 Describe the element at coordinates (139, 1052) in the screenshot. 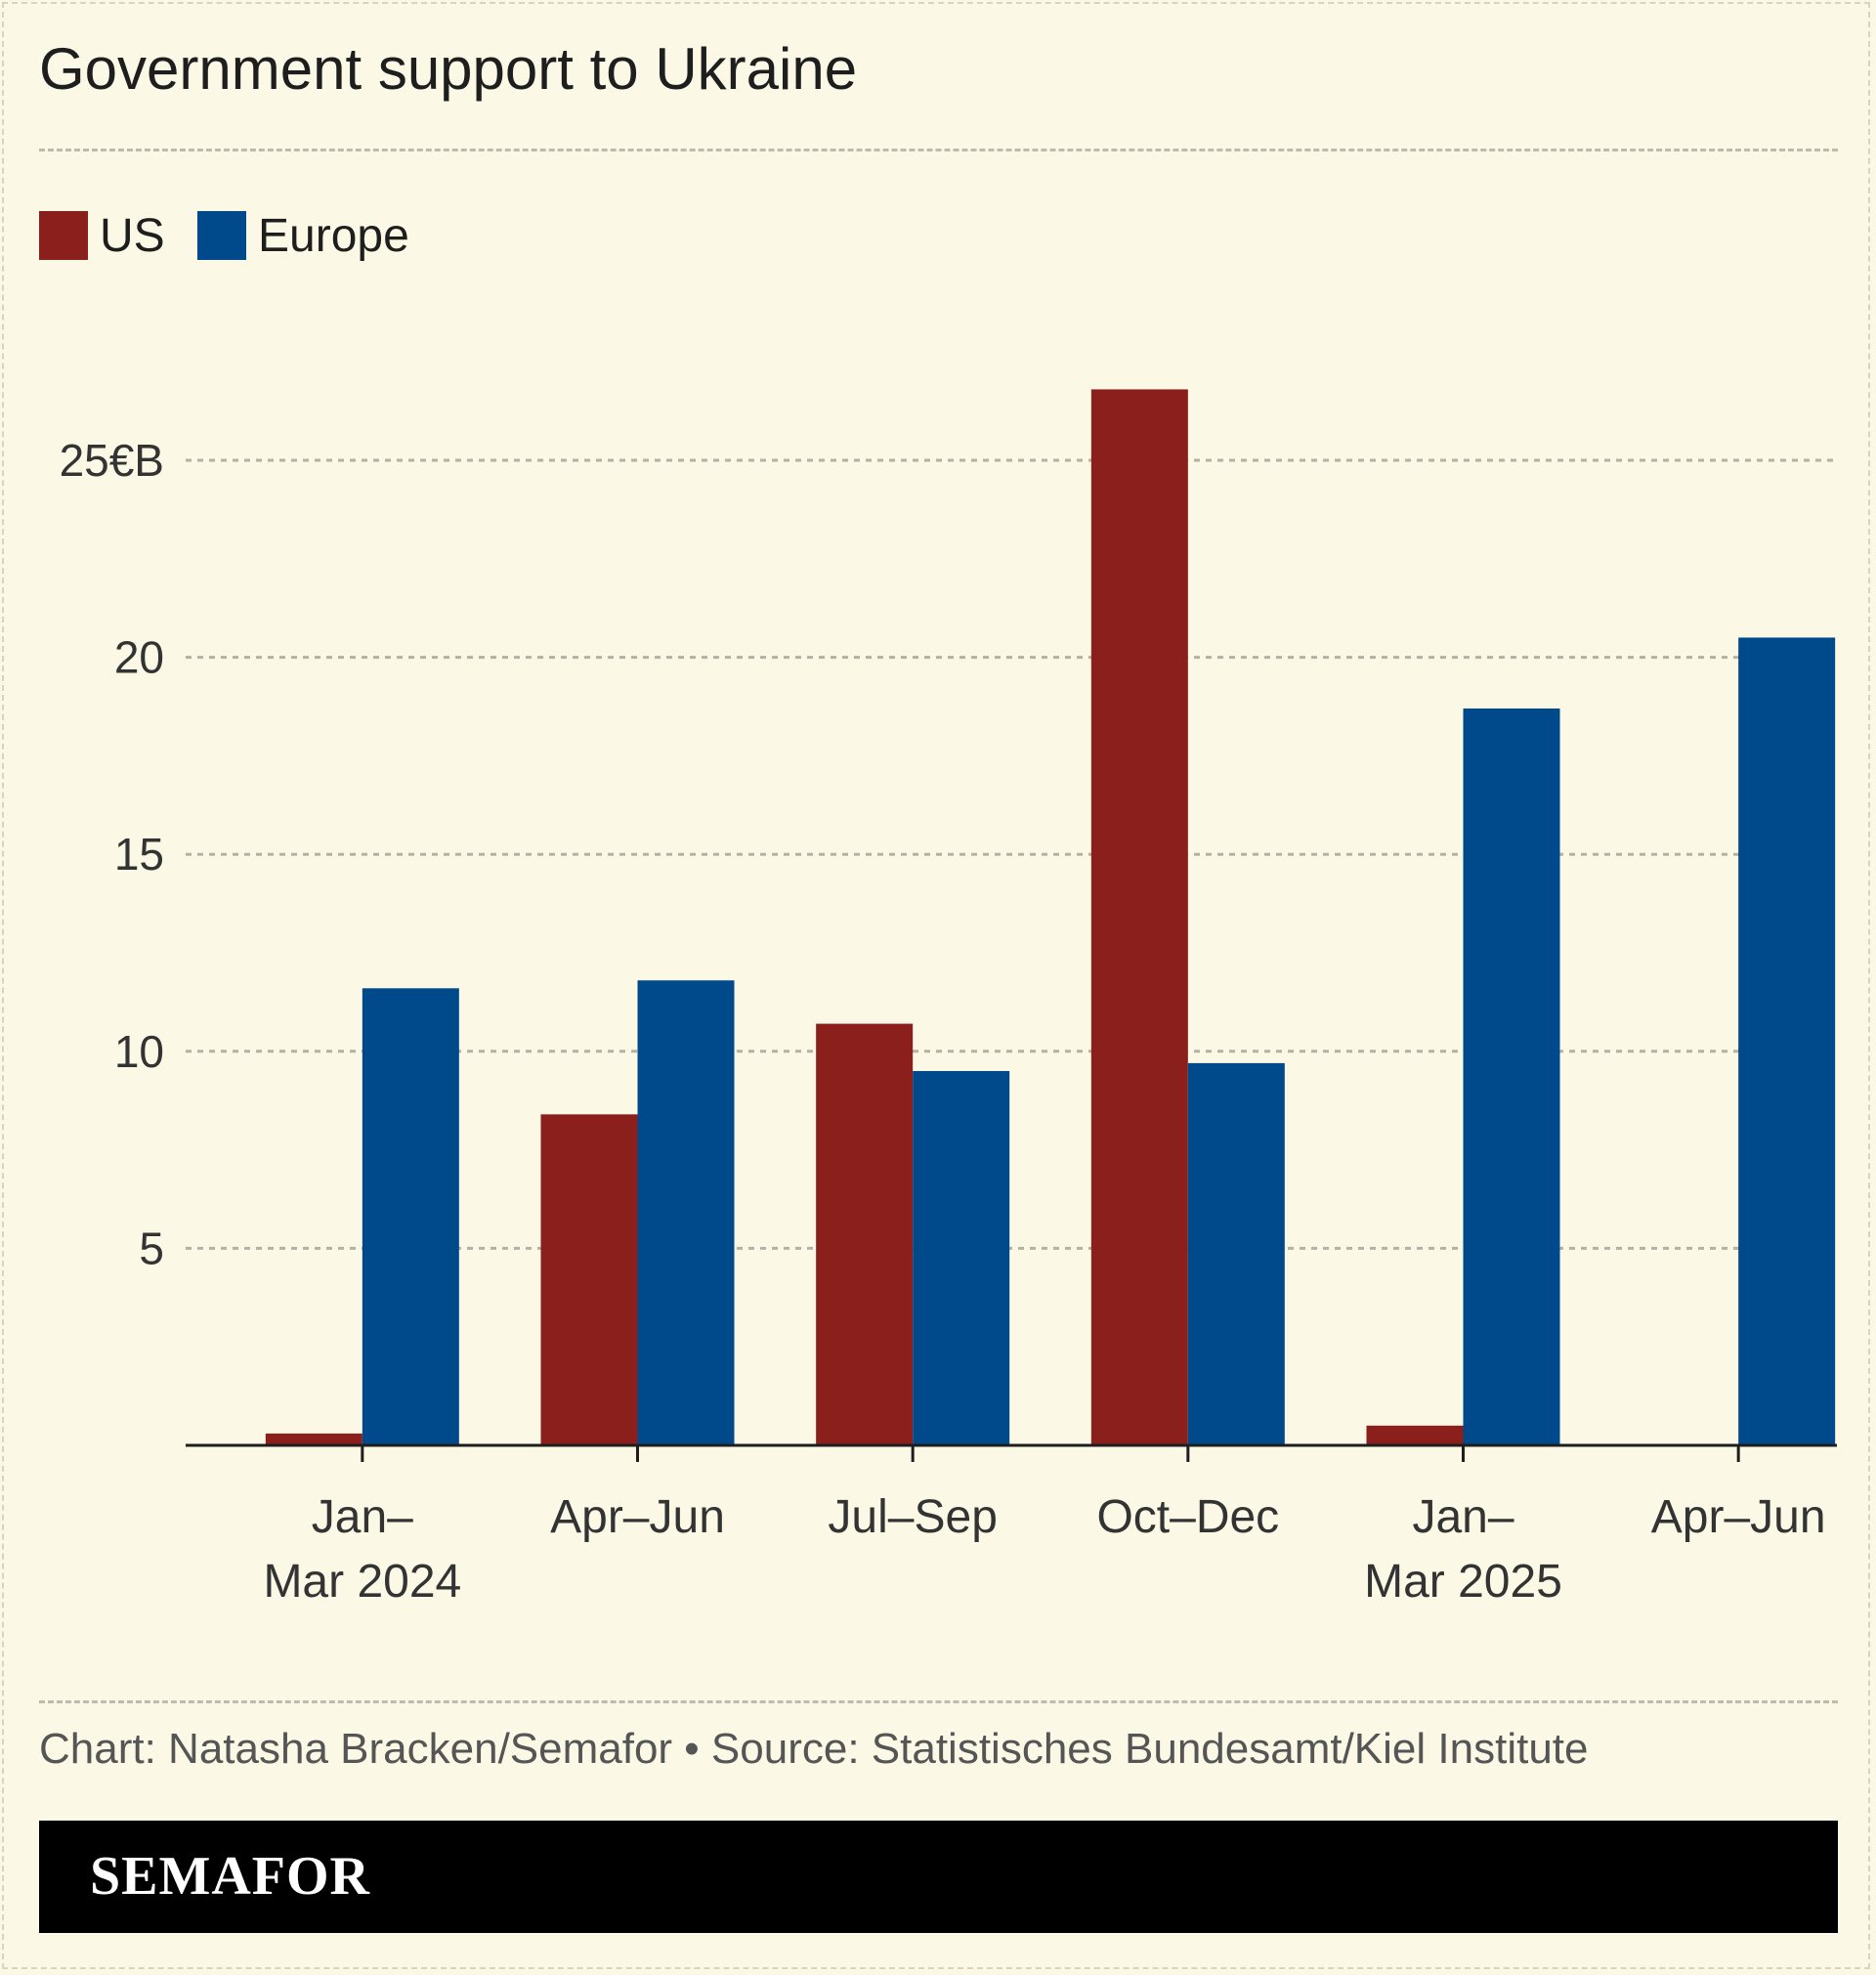

I see `y-tick-label: 10` at that location.